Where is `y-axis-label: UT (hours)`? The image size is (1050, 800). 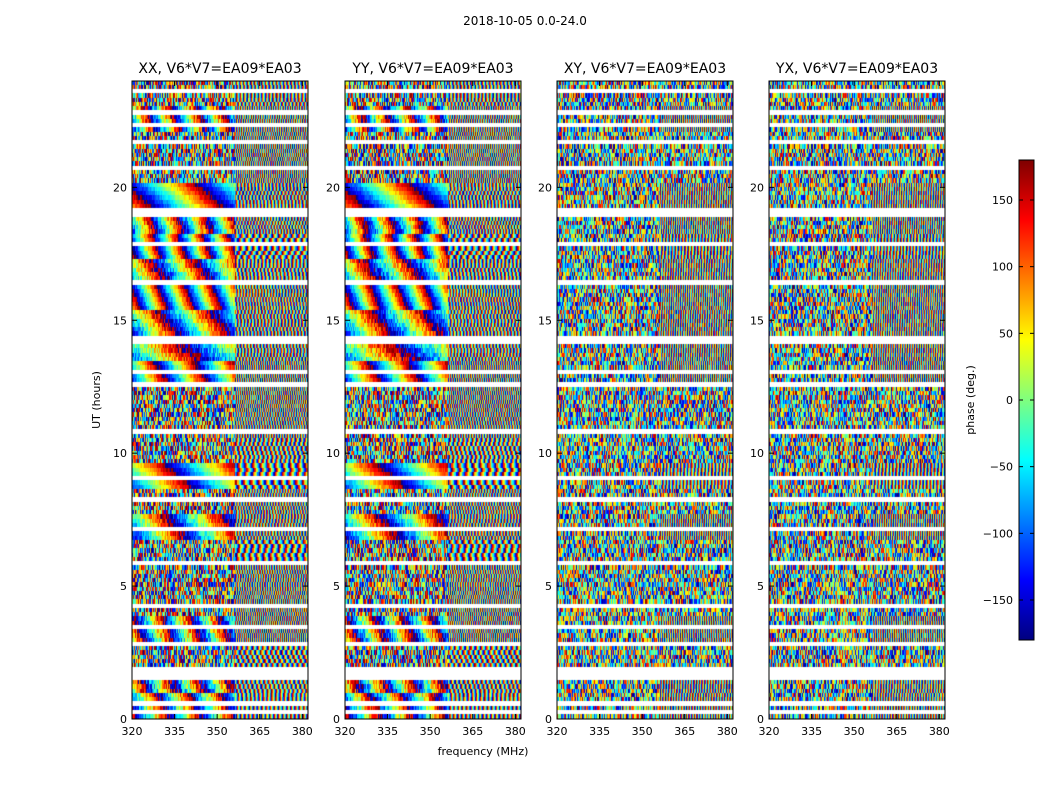 y-axis-label: UT (hours) is located at coordinates (96, 400).